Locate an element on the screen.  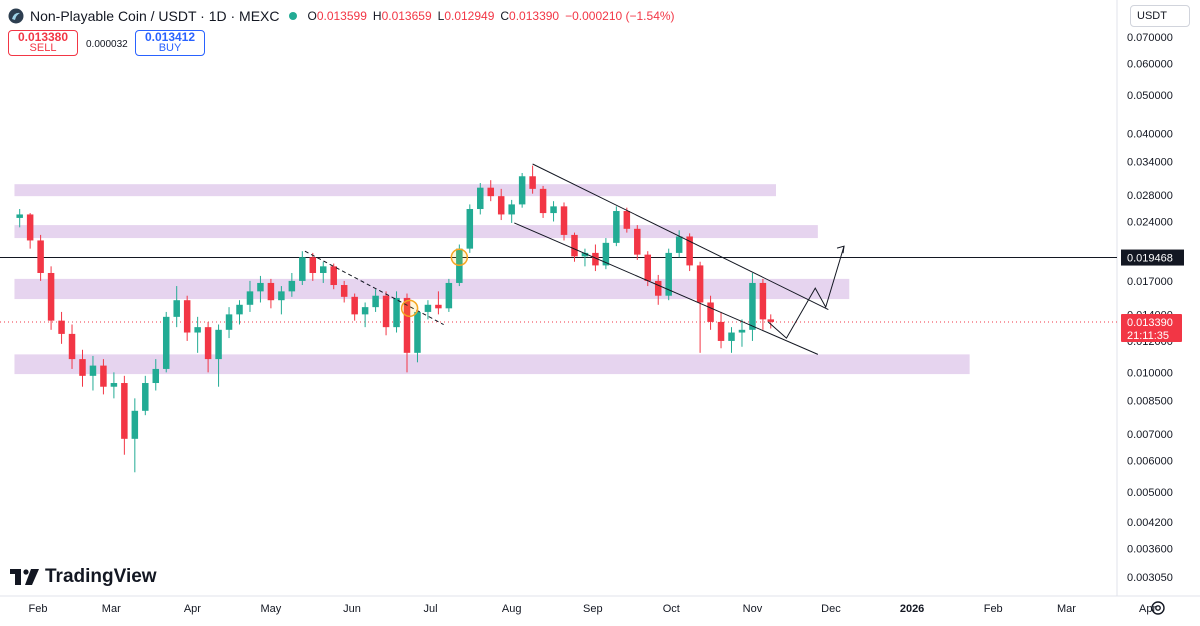
ohlc-low: L0.012949 is located at coordinates (466, 16).